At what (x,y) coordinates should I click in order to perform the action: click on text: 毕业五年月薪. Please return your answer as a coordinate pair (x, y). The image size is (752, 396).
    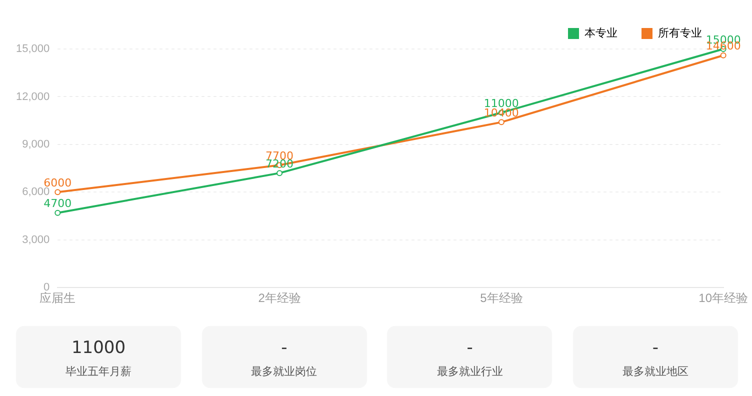
    Looking at the image, I should click on (98, 371).